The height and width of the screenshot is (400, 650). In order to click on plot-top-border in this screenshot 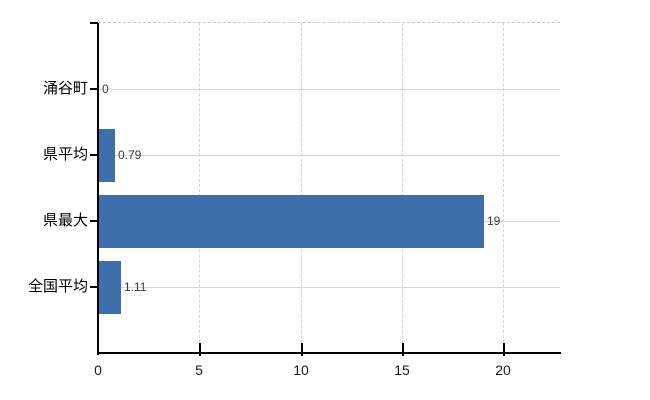, I will do `click(329, 22)`.